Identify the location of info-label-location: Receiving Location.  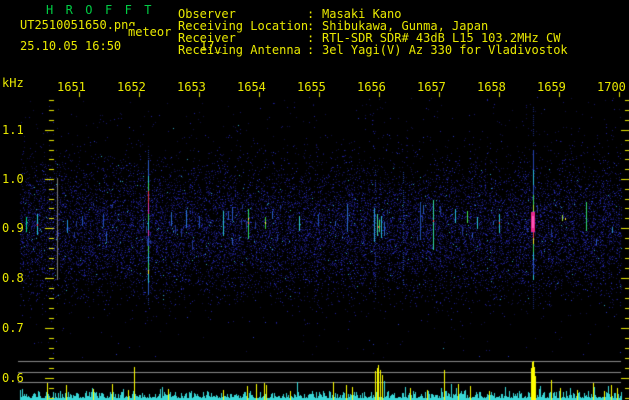
(243, 26).